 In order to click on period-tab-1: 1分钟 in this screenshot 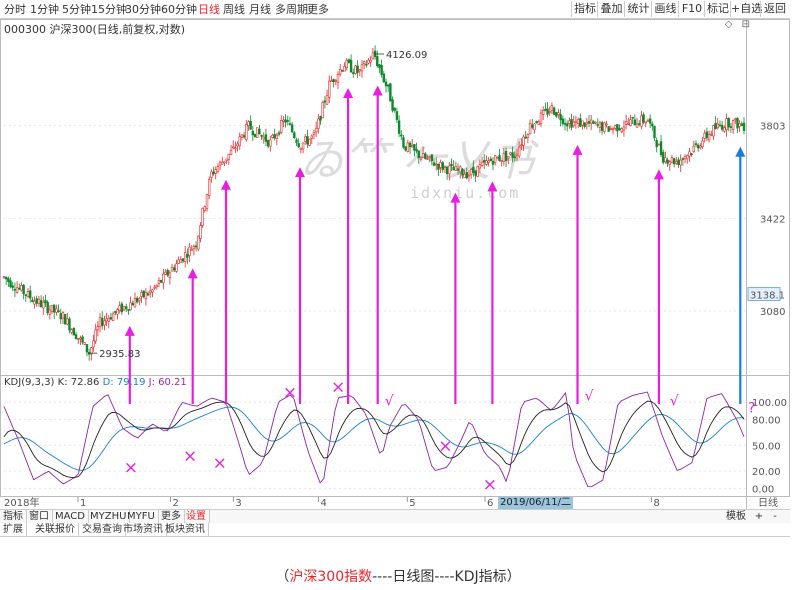, I will do `click(44, 9)`.